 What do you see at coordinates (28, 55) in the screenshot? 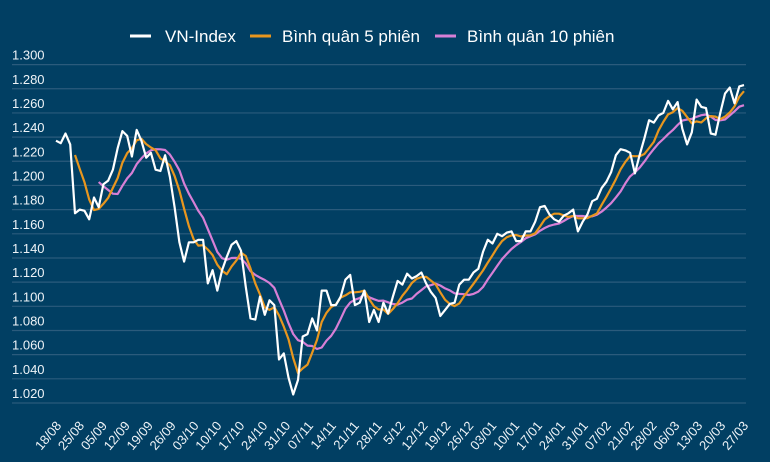
I see `y-tick-label: 1.300` at bounding box center [28, 55].